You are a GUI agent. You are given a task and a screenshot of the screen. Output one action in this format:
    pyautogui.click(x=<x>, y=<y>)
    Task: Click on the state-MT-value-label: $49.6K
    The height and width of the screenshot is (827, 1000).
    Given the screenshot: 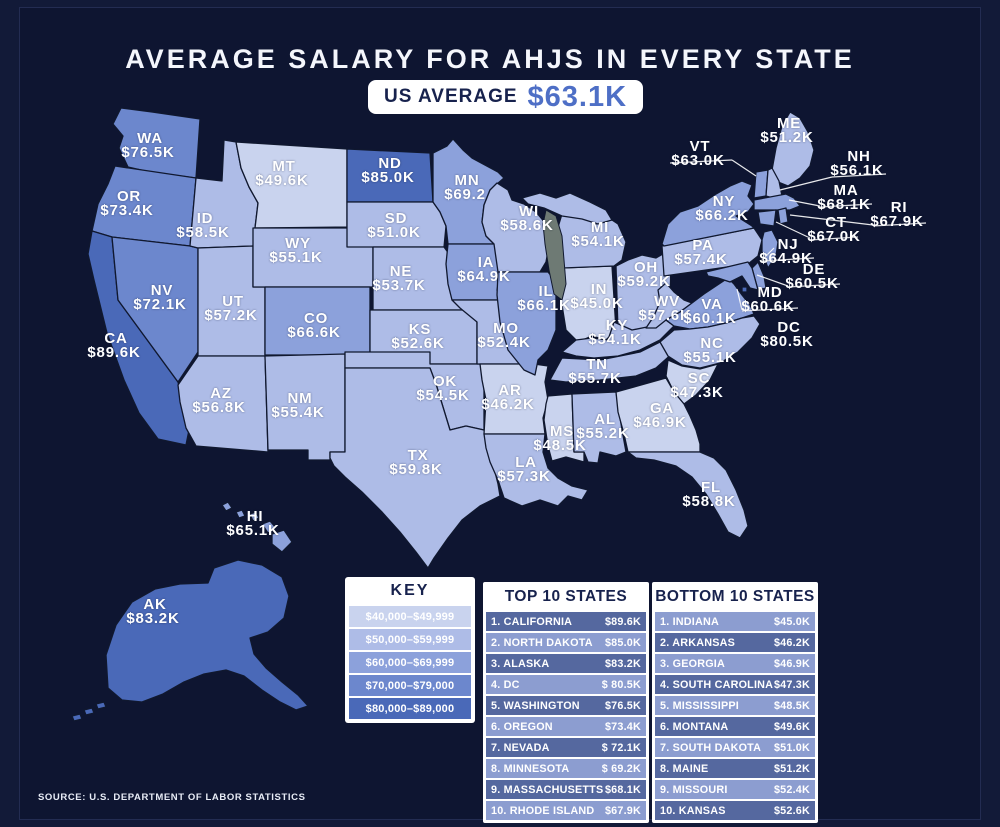 What is the action you would take?
    pyautogui.click(x=281, y=180)
    